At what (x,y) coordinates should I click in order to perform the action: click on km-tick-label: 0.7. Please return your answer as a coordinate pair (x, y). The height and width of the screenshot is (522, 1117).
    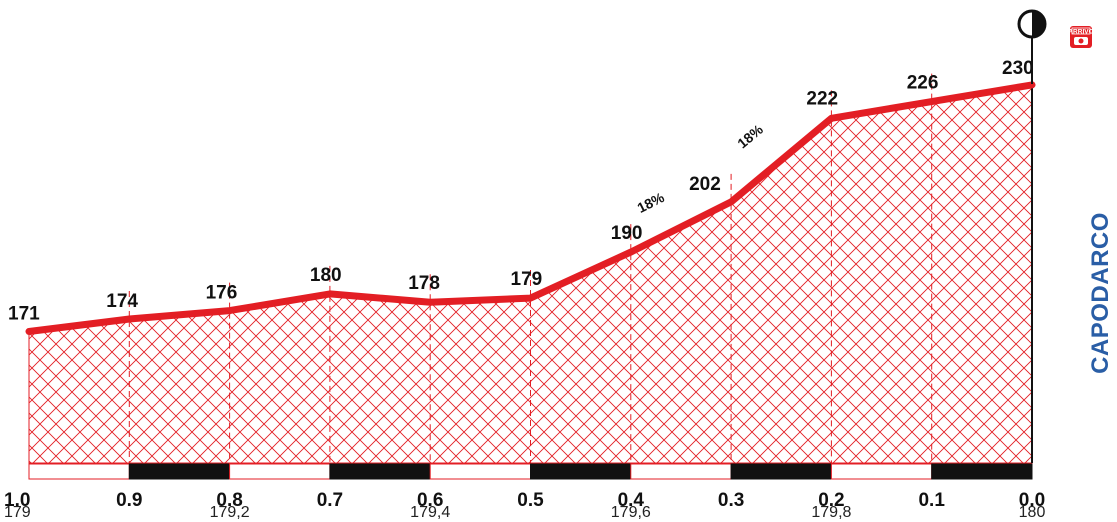
    Looking at the image, I should click on (330, 500).